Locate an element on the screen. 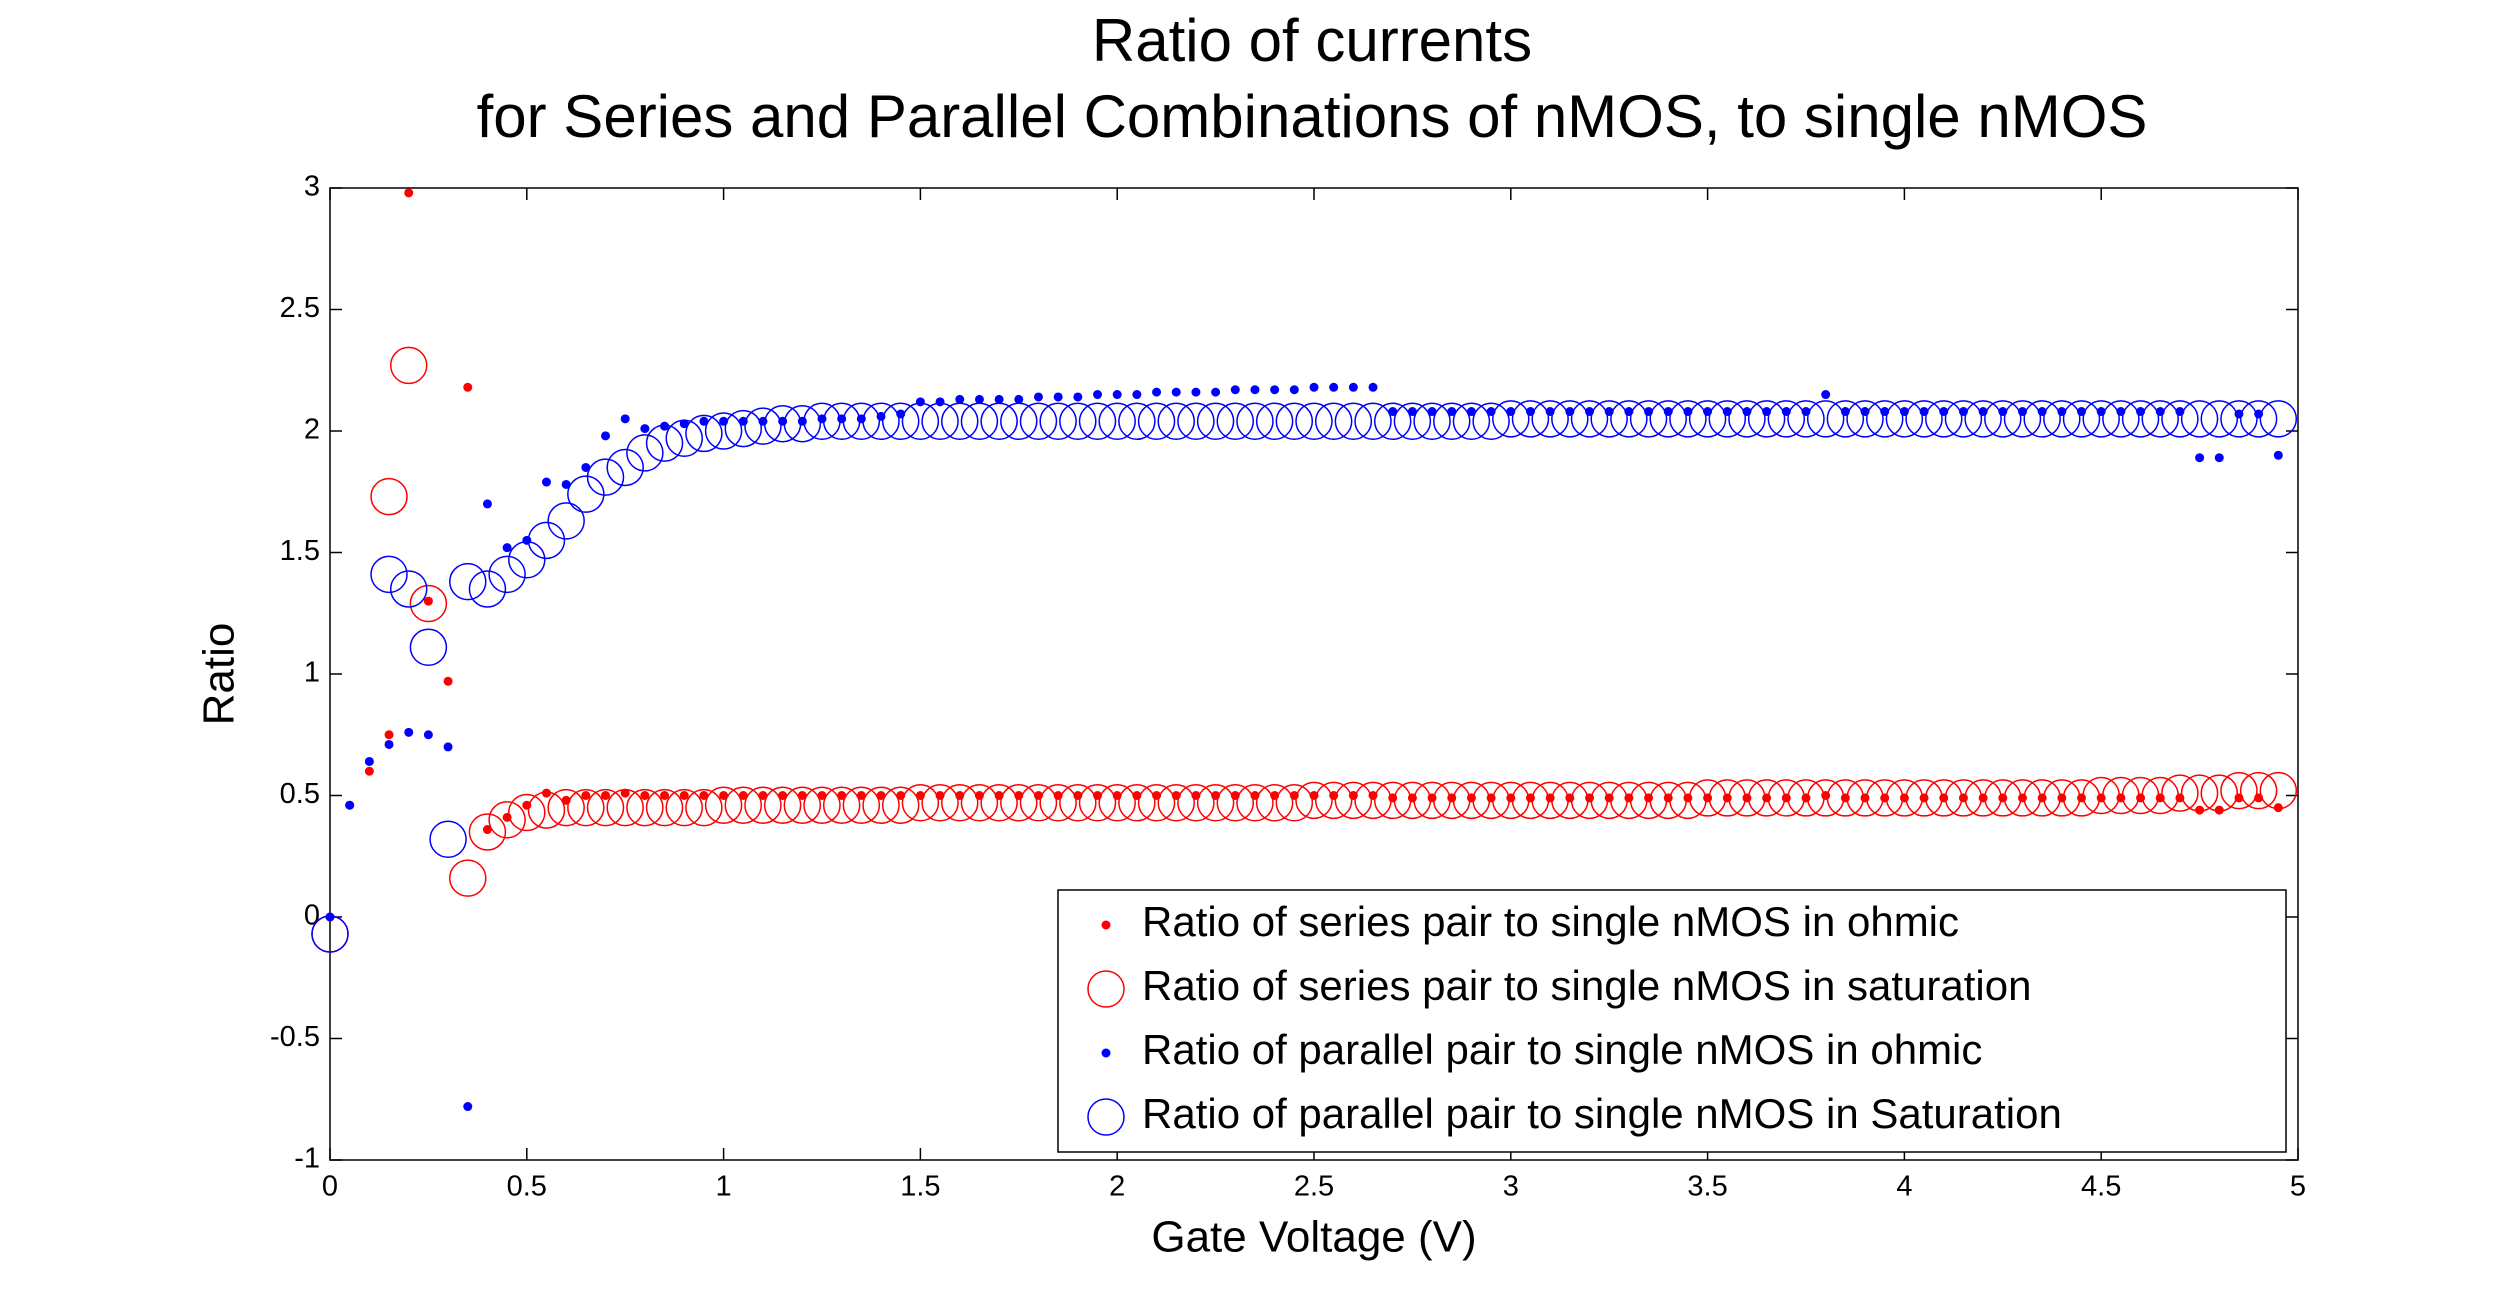 The width and height of the screenshot is (2500, 1291). y-axis-label: Ratio is located at coordinates (219, 674).